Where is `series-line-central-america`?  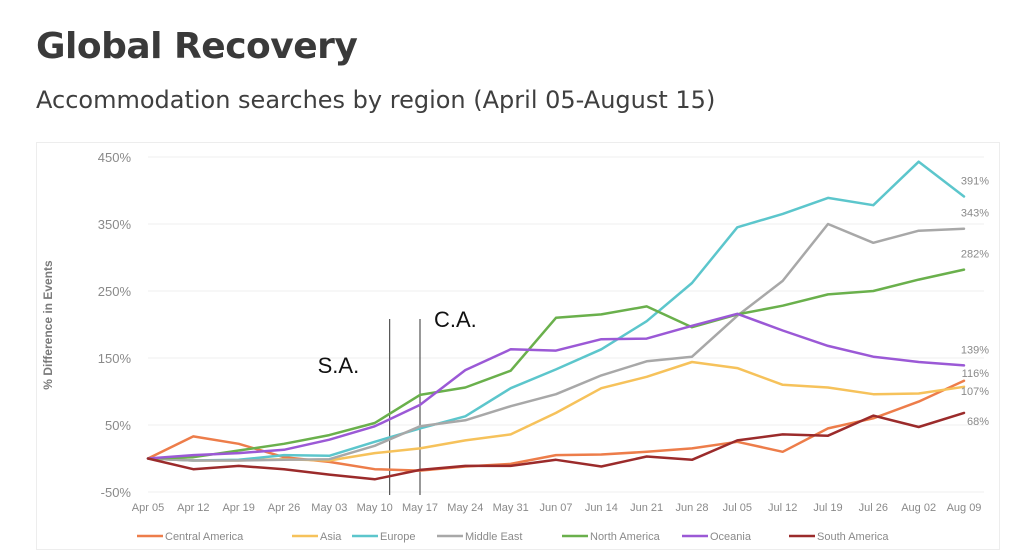
series-line-central-america is located at coordinates (556, 425).